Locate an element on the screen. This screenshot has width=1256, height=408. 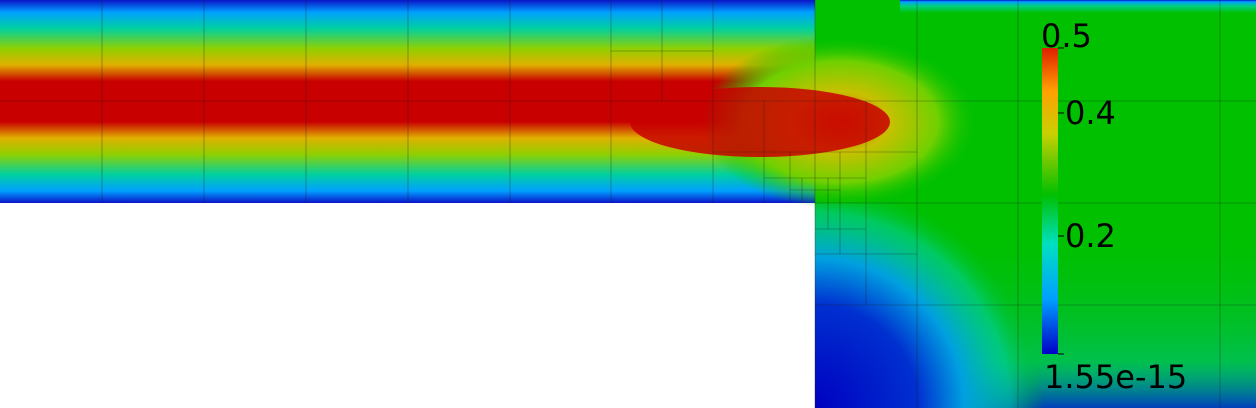
colorbar-tick-label-04: 0.4 is located at coordinates (1090, 113).